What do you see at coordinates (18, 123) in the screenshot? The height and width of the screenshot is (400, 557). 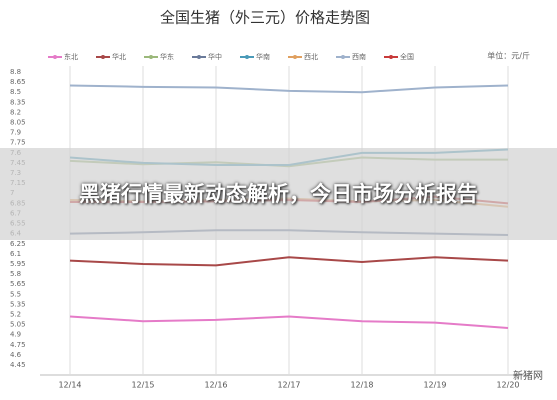 I see `y-tick-label: 8.05` at bounding box center [18, 123].